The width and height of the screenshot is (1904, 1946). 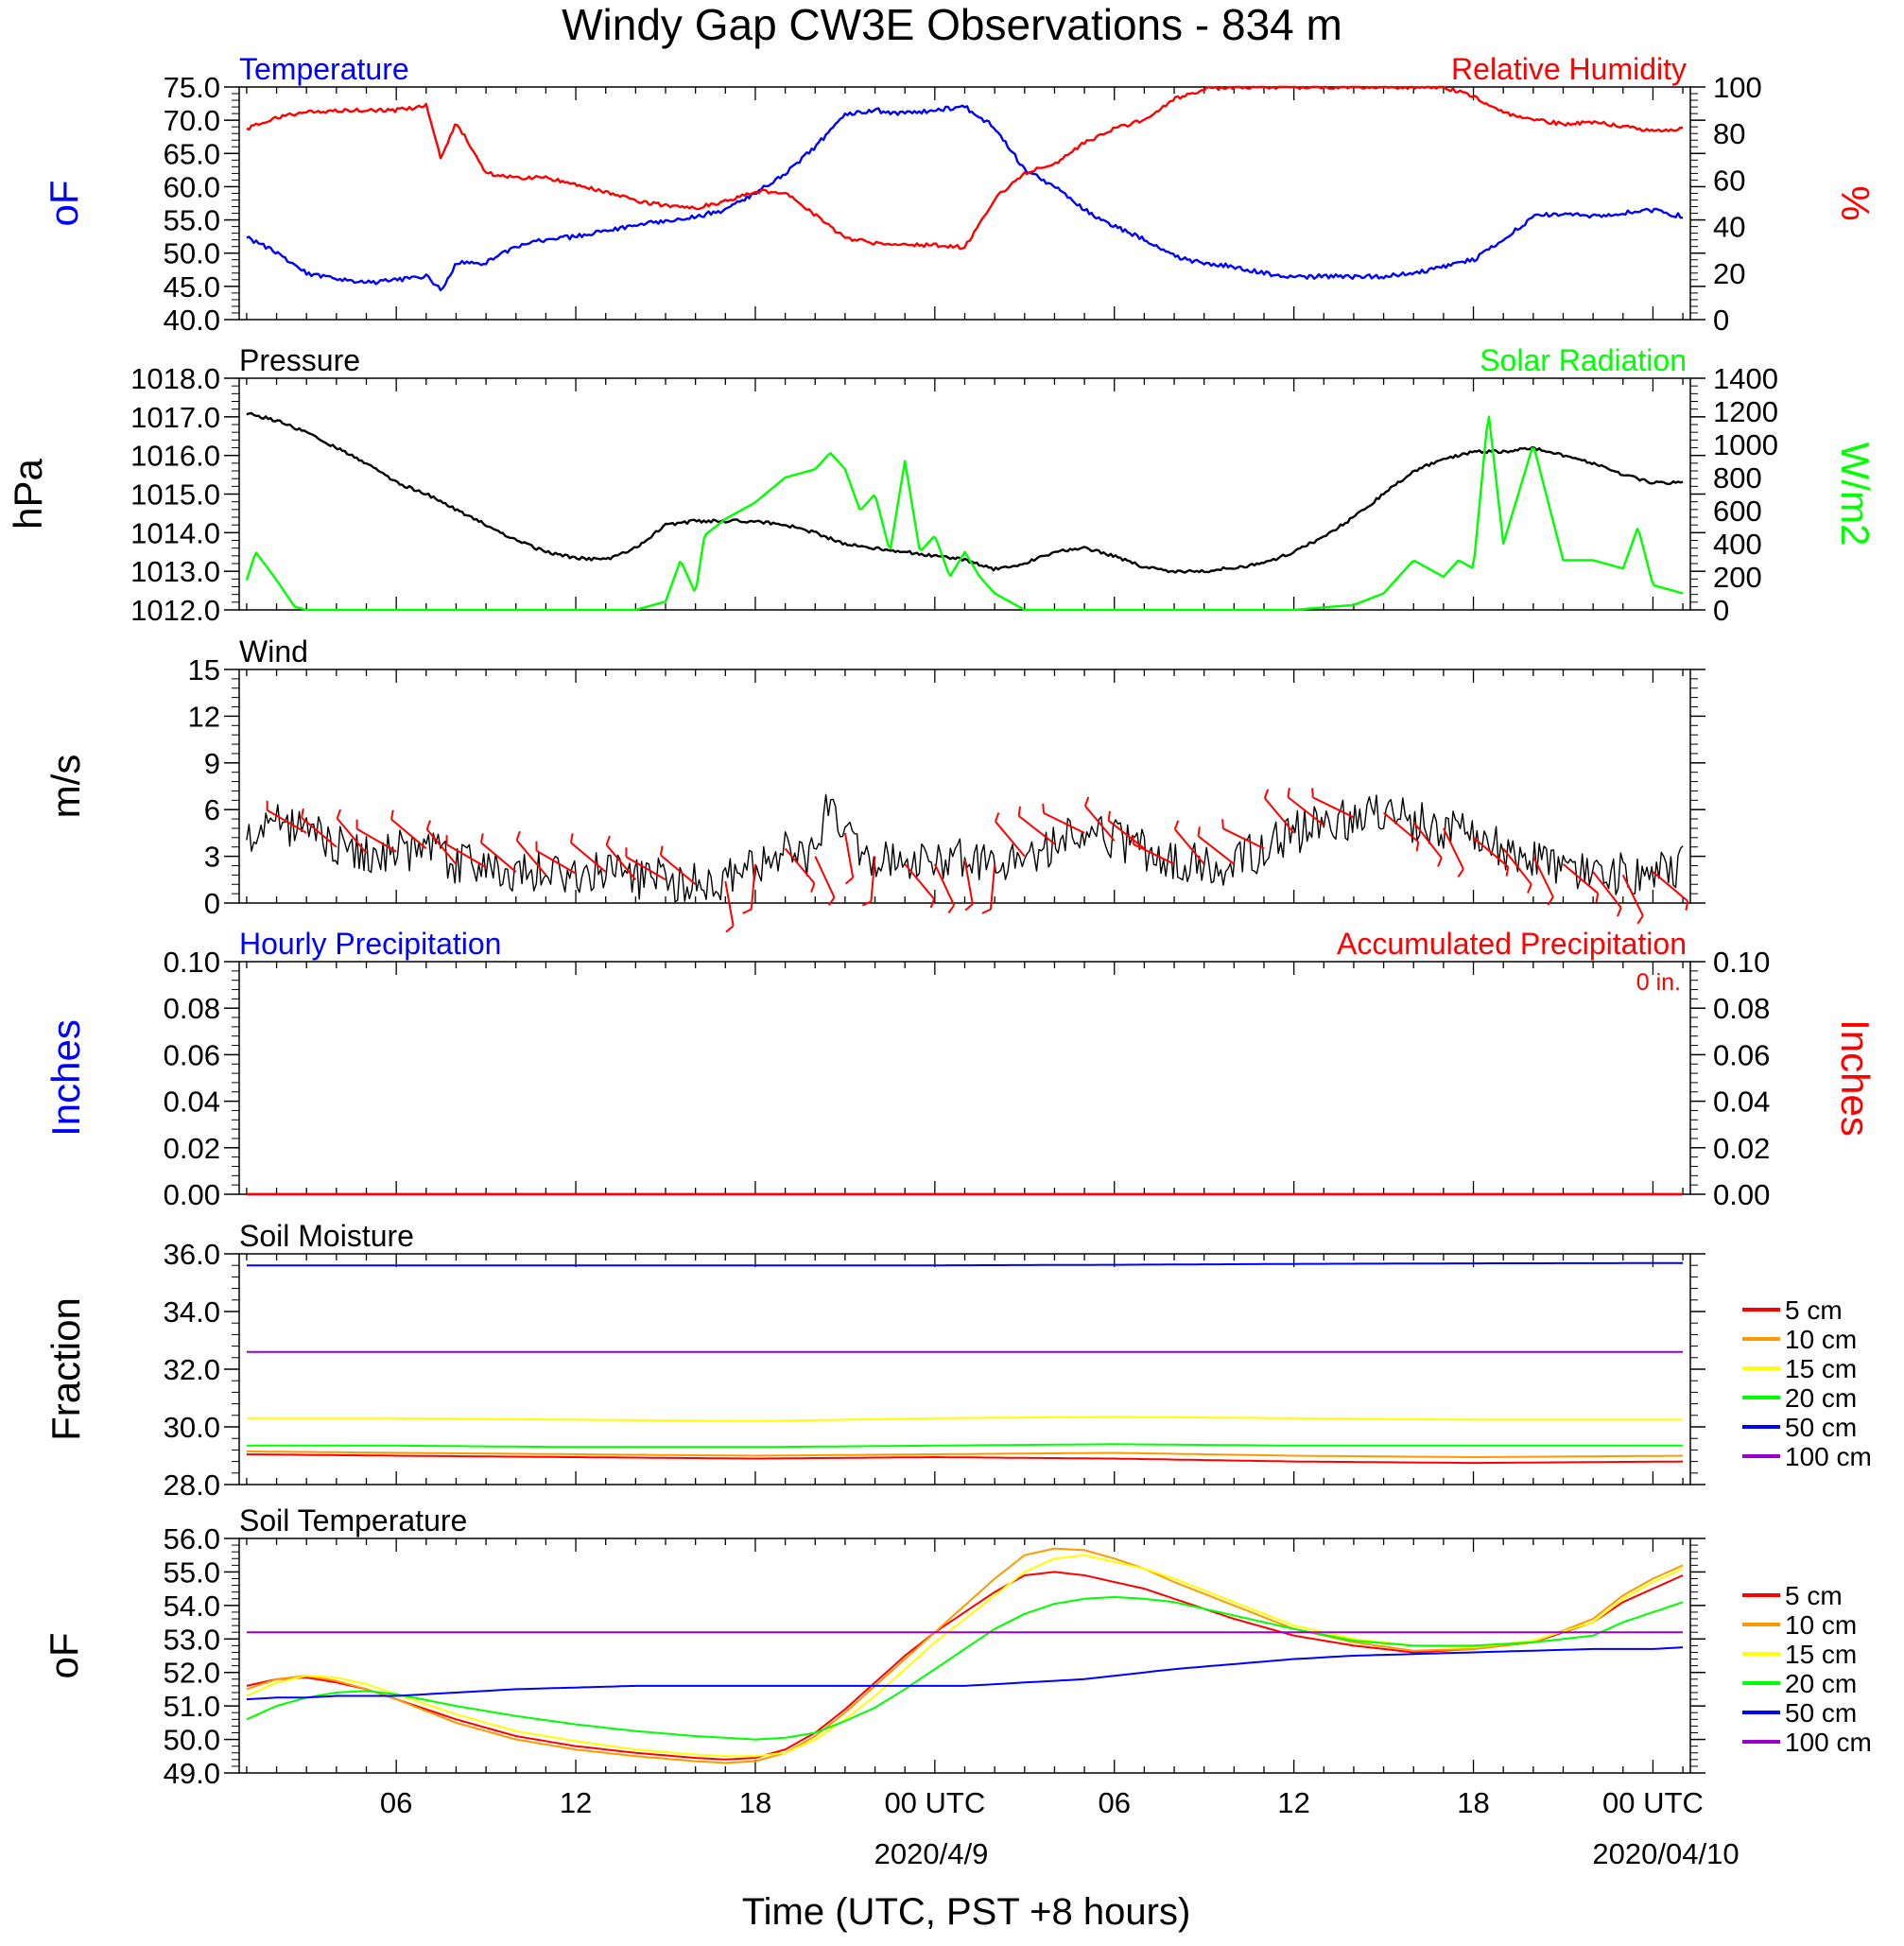 What do you see at coordinates (192, 1485) in the screenshot?
I see `y-tick-label-left: 28.0` at bounding box center [192, 1485].